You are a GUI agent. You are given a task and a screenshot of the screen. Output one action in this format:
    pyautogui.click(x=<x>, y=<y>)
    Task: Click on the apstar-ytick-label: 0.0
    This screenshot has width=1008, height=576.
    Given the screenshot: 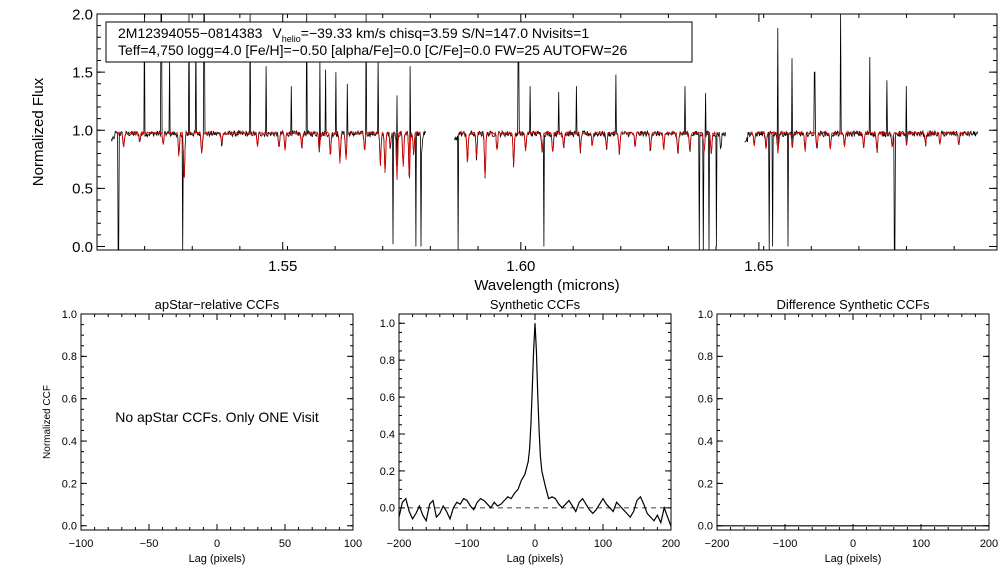 What is the action you would take?
    pyautogui.click(x=69, y=527)
    